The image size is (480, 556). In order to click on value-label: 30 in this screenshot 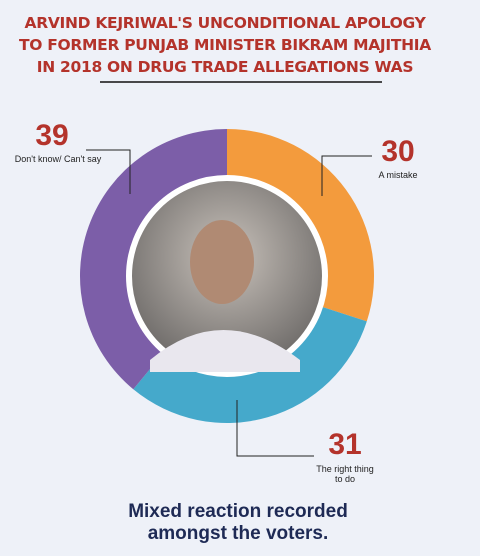, I will do `click(398, 151)`.